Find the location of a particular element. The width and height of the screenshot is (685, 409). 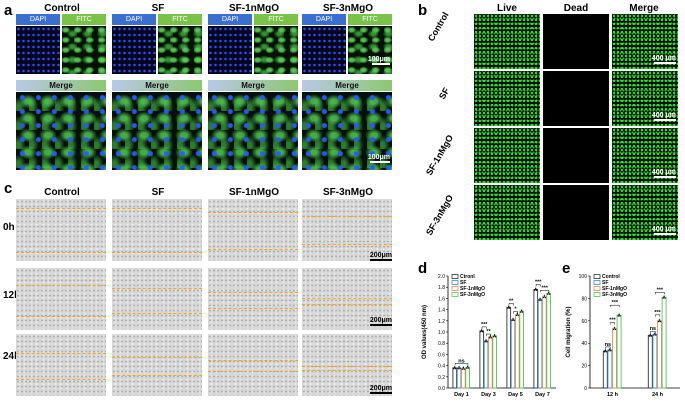

a-tag-dapi: DAPI is located at coordinates (230, 19).